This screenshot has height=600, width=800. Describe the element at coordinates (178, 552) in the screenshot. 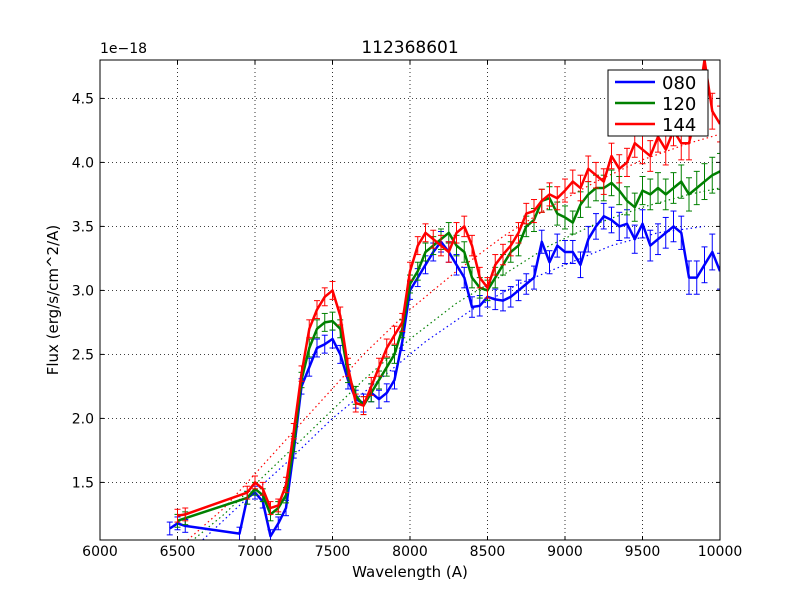

I see `x-tick-label: 6500` at that location.